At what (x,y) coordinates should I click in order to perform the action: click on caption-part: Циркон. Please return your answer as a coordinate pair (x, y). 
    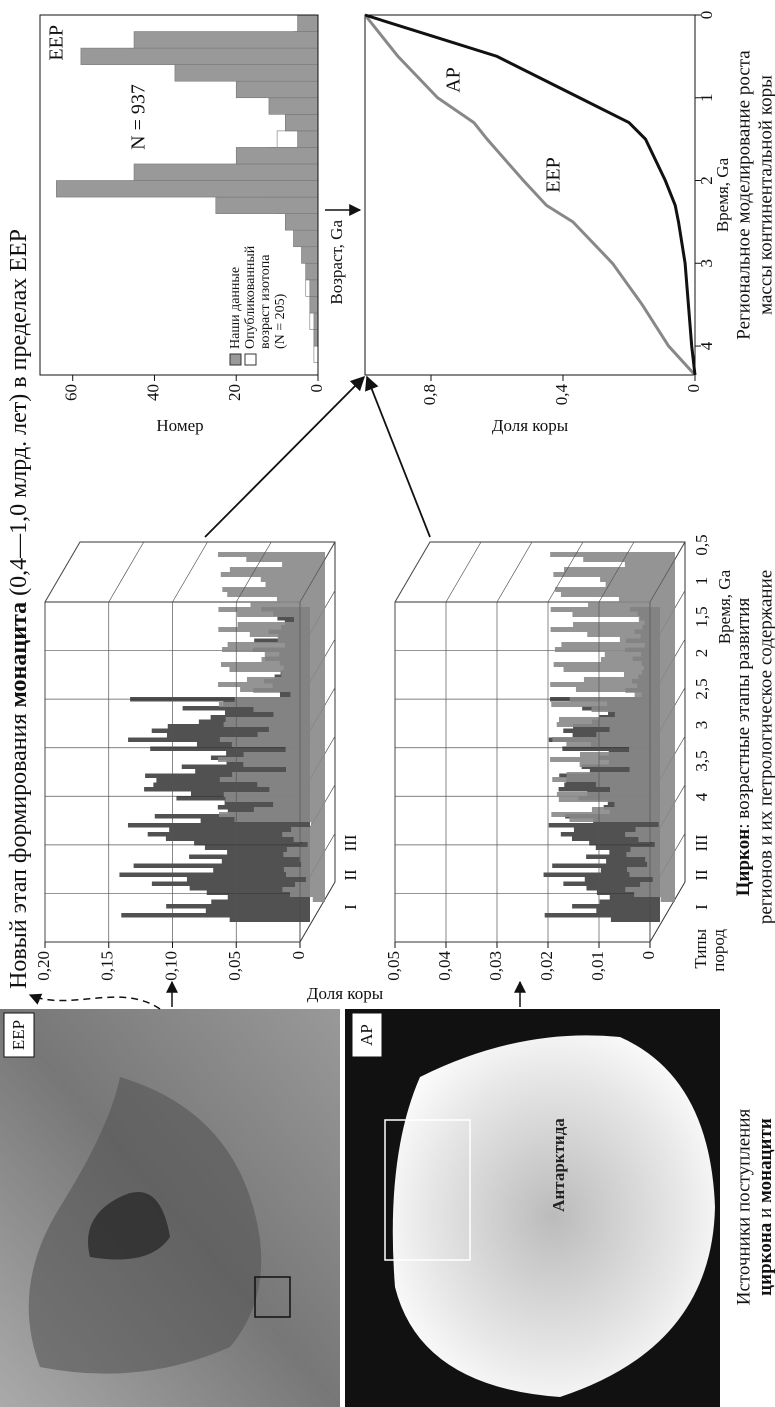
    Looking at the image, I should click on (743, 862).